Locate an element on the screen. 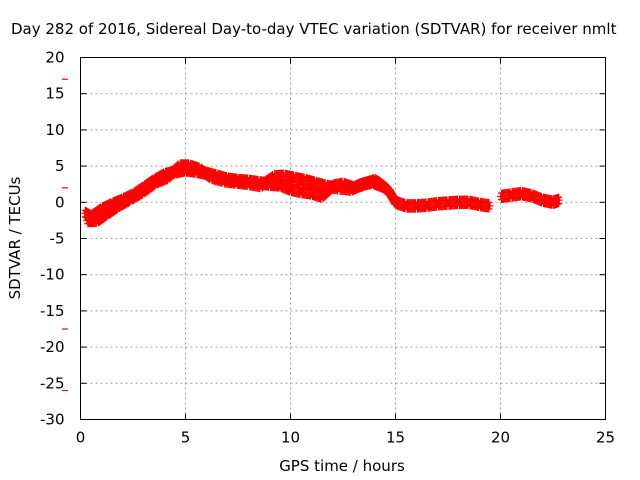  y-tick-label: -10 is located at coordinates (52, 275).